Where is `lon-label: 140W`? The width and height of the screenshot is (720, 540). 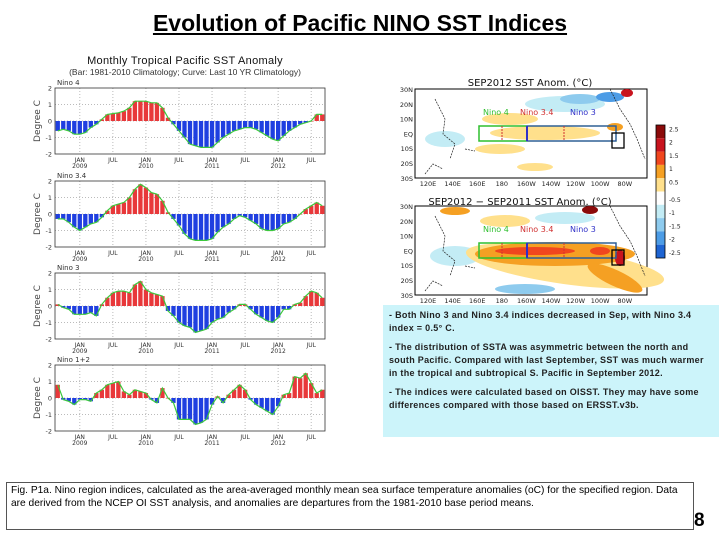
lon-label: 140W is located at coordinates (551, 184).